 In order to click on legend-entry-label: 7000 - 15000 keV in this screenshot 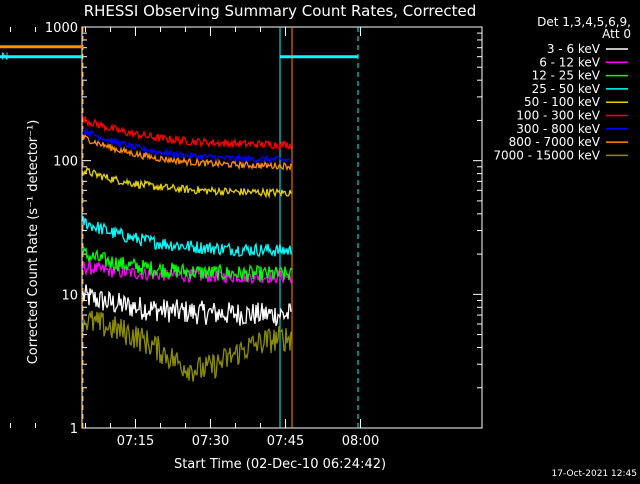, I will do `click(546, 155)`.